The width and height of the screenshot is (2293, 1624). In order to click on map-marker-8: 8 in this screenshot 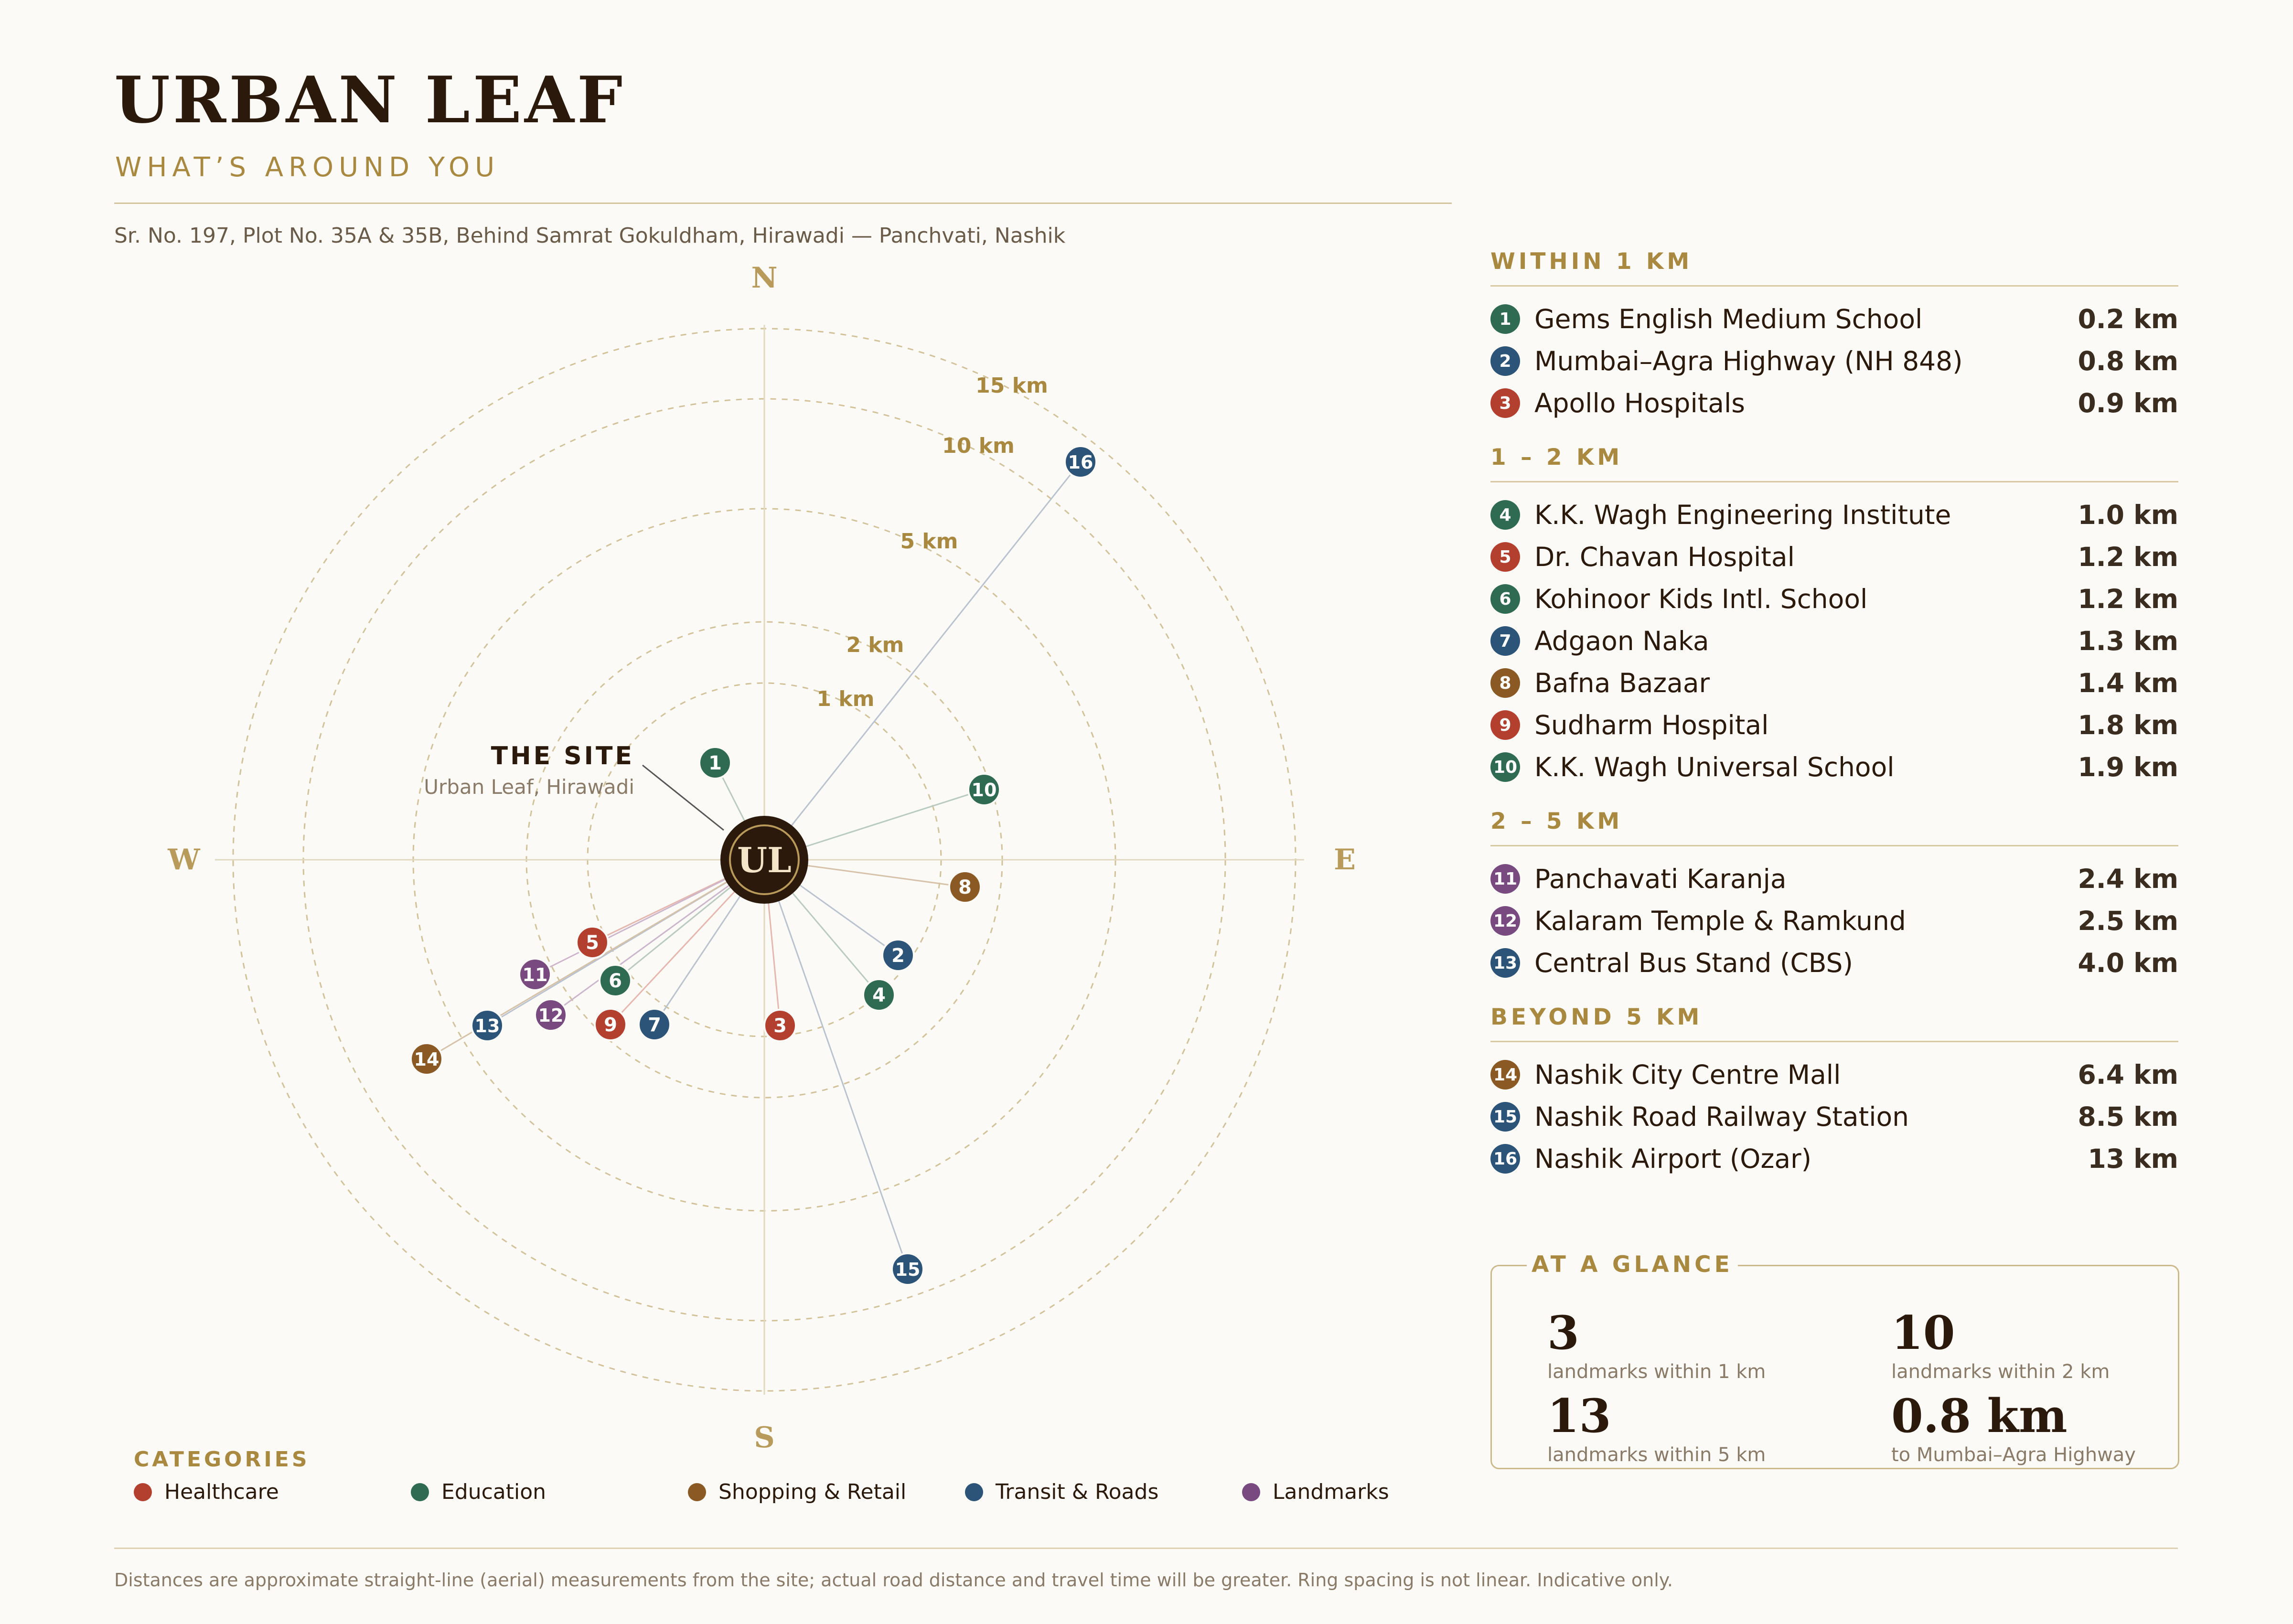, I will do `click(965, 887)`.